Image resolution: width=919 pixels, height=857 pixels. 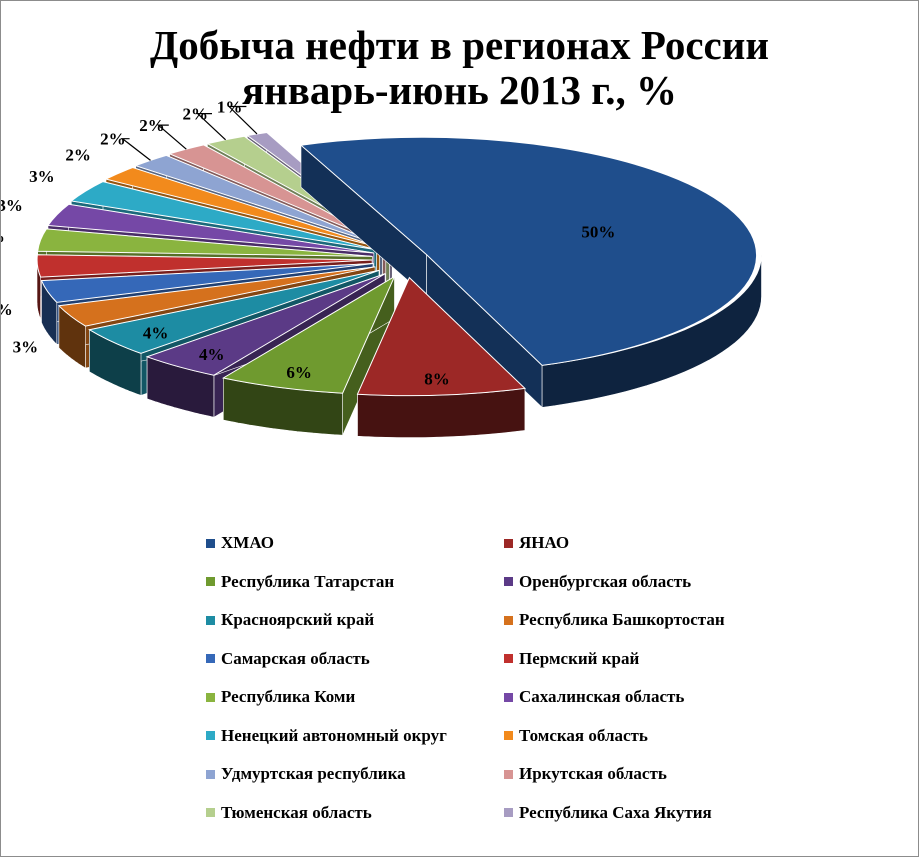 I want to click on legend-item: Ненецкий автономный округ, so click(x=326, y=736).